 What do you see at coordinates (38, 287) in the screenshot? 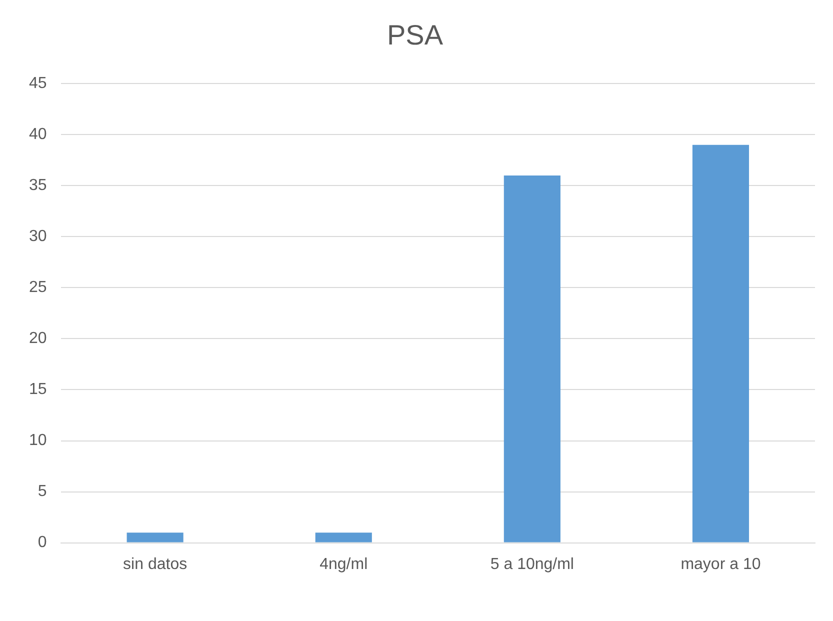
I see `y-tick-label: 25` at bounding box center [38, 287].